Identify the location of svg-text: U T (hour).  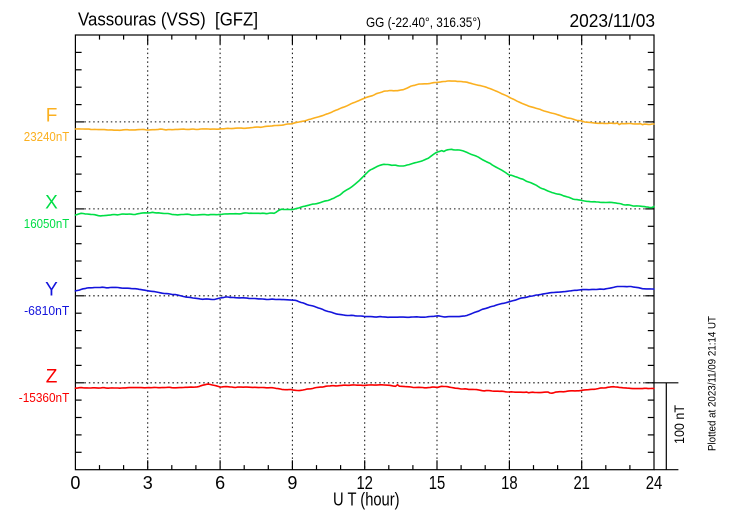
(366, 500).